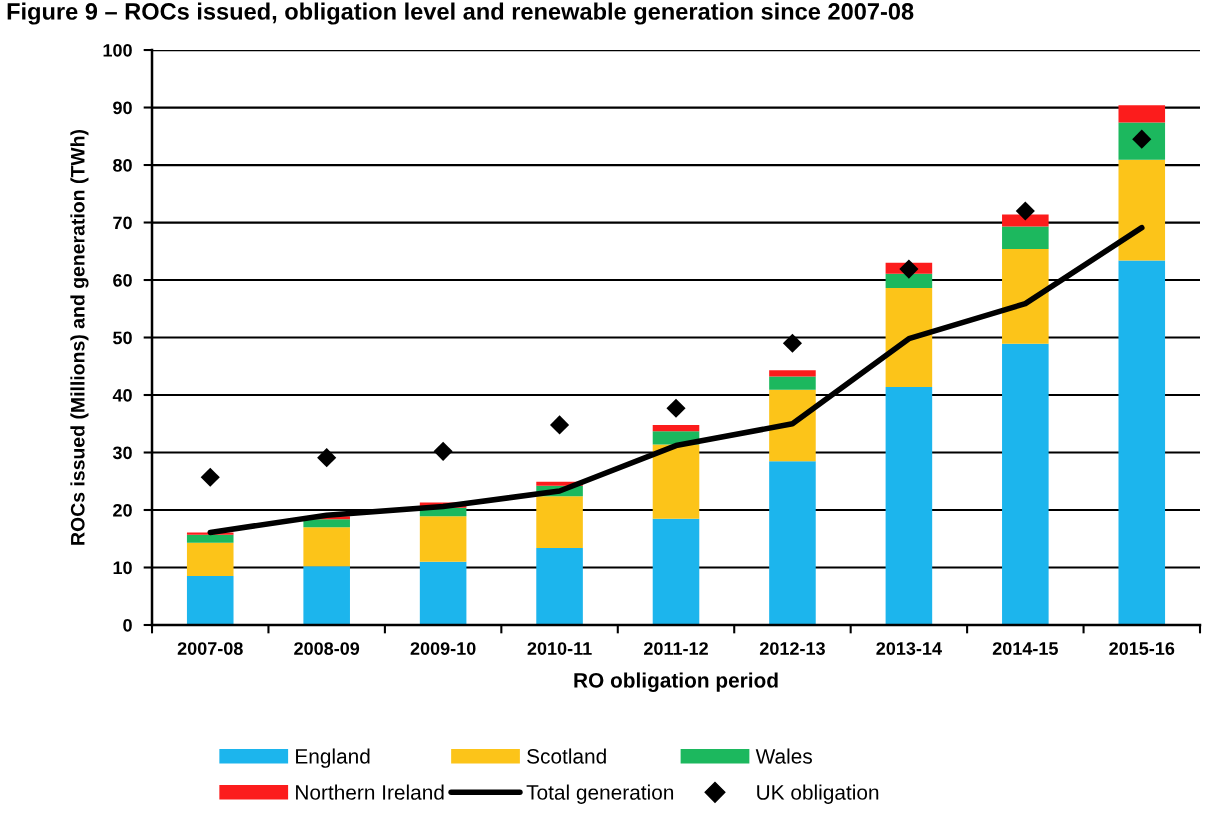  I want to click on legend-label: Northern Ireland, so click(370, 792).